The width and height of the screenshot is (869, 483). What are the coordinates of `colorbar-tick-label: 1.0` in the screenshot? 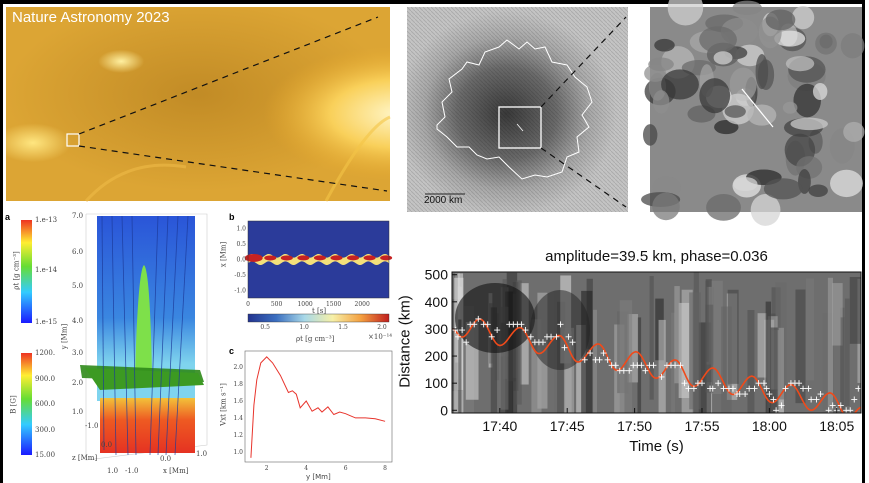 It's located at (304, 327).